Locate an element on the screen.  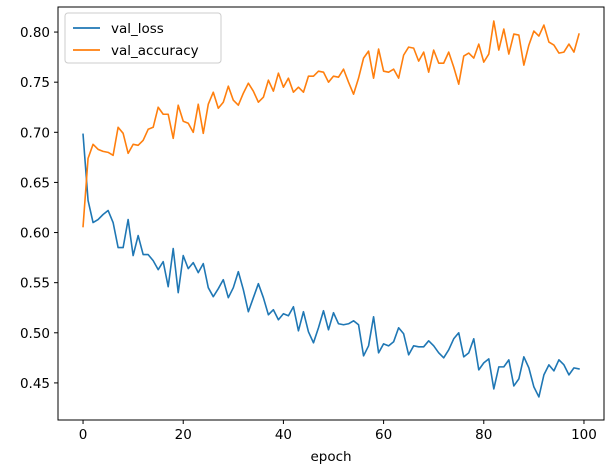
legend-label-val-accuracy: val_accuracy is located at coordinates (155, 51).